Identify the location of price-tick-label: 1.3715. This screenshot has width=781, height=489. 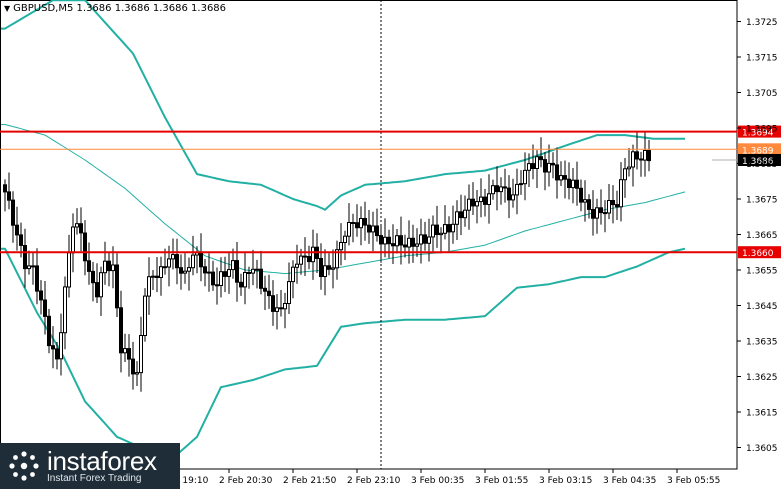
(762, 59).